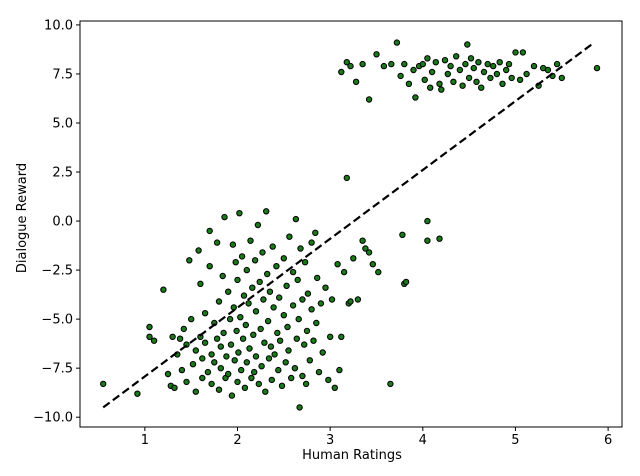  Describe the element at coordinates (515, 440) in the screenshot. I see `x-tick-label: 5` at that location.